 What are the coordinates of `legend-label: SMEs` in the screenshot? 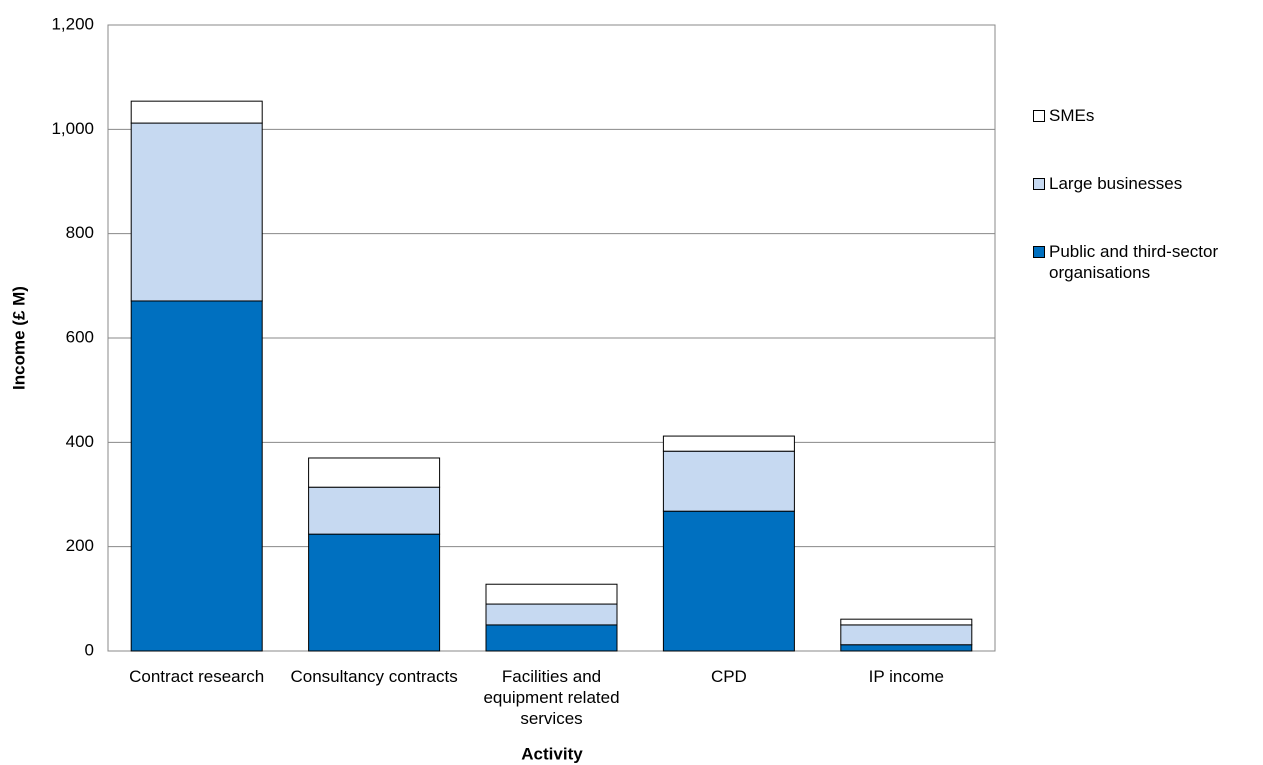 It's located at (1072, 115).